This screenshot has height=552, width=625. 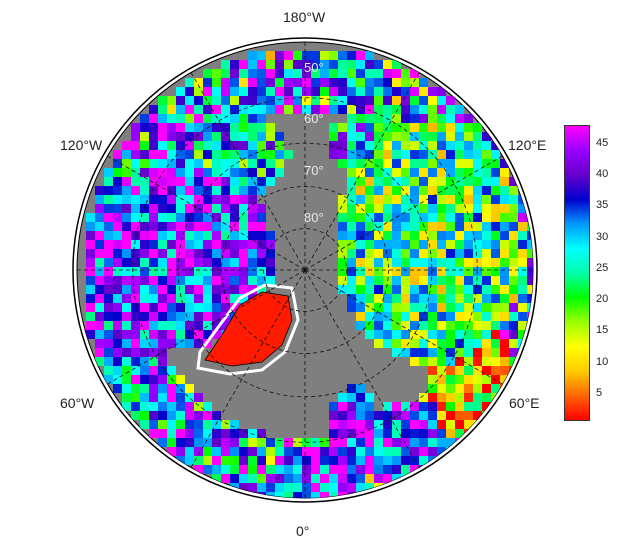 What do you see at coordinates (81, 145) in the screenshot?
I see `lon-label-120w: 120°W` at bounding box center [81, 145].